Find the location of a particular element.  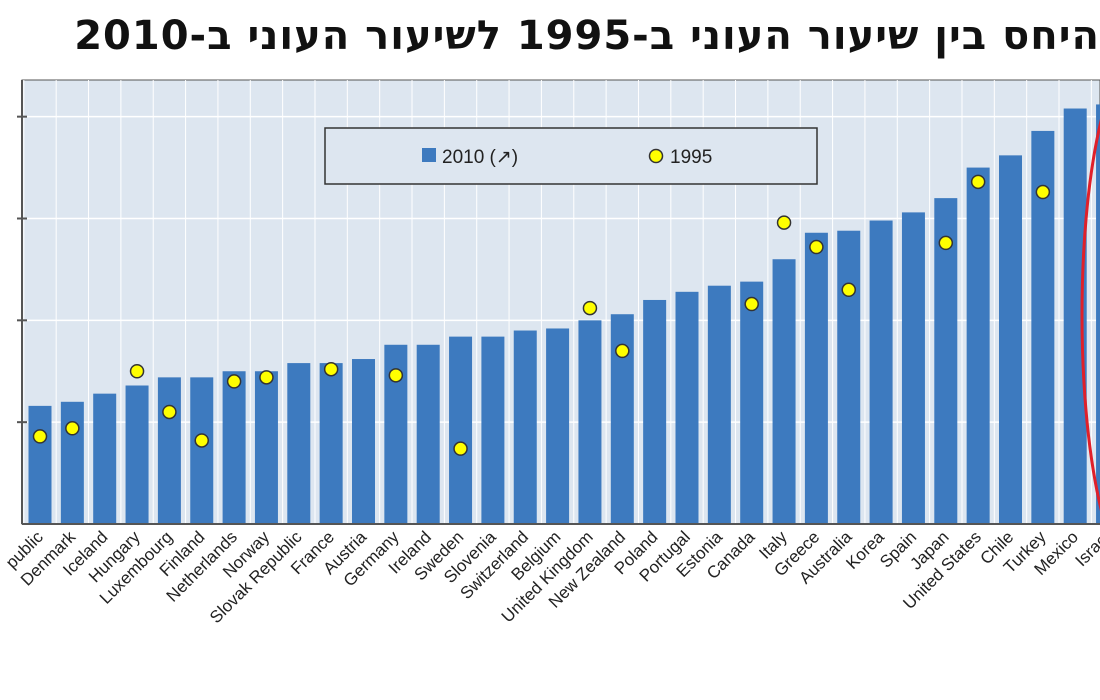

point-1995-turkey is located at coordinates (1043, 192).